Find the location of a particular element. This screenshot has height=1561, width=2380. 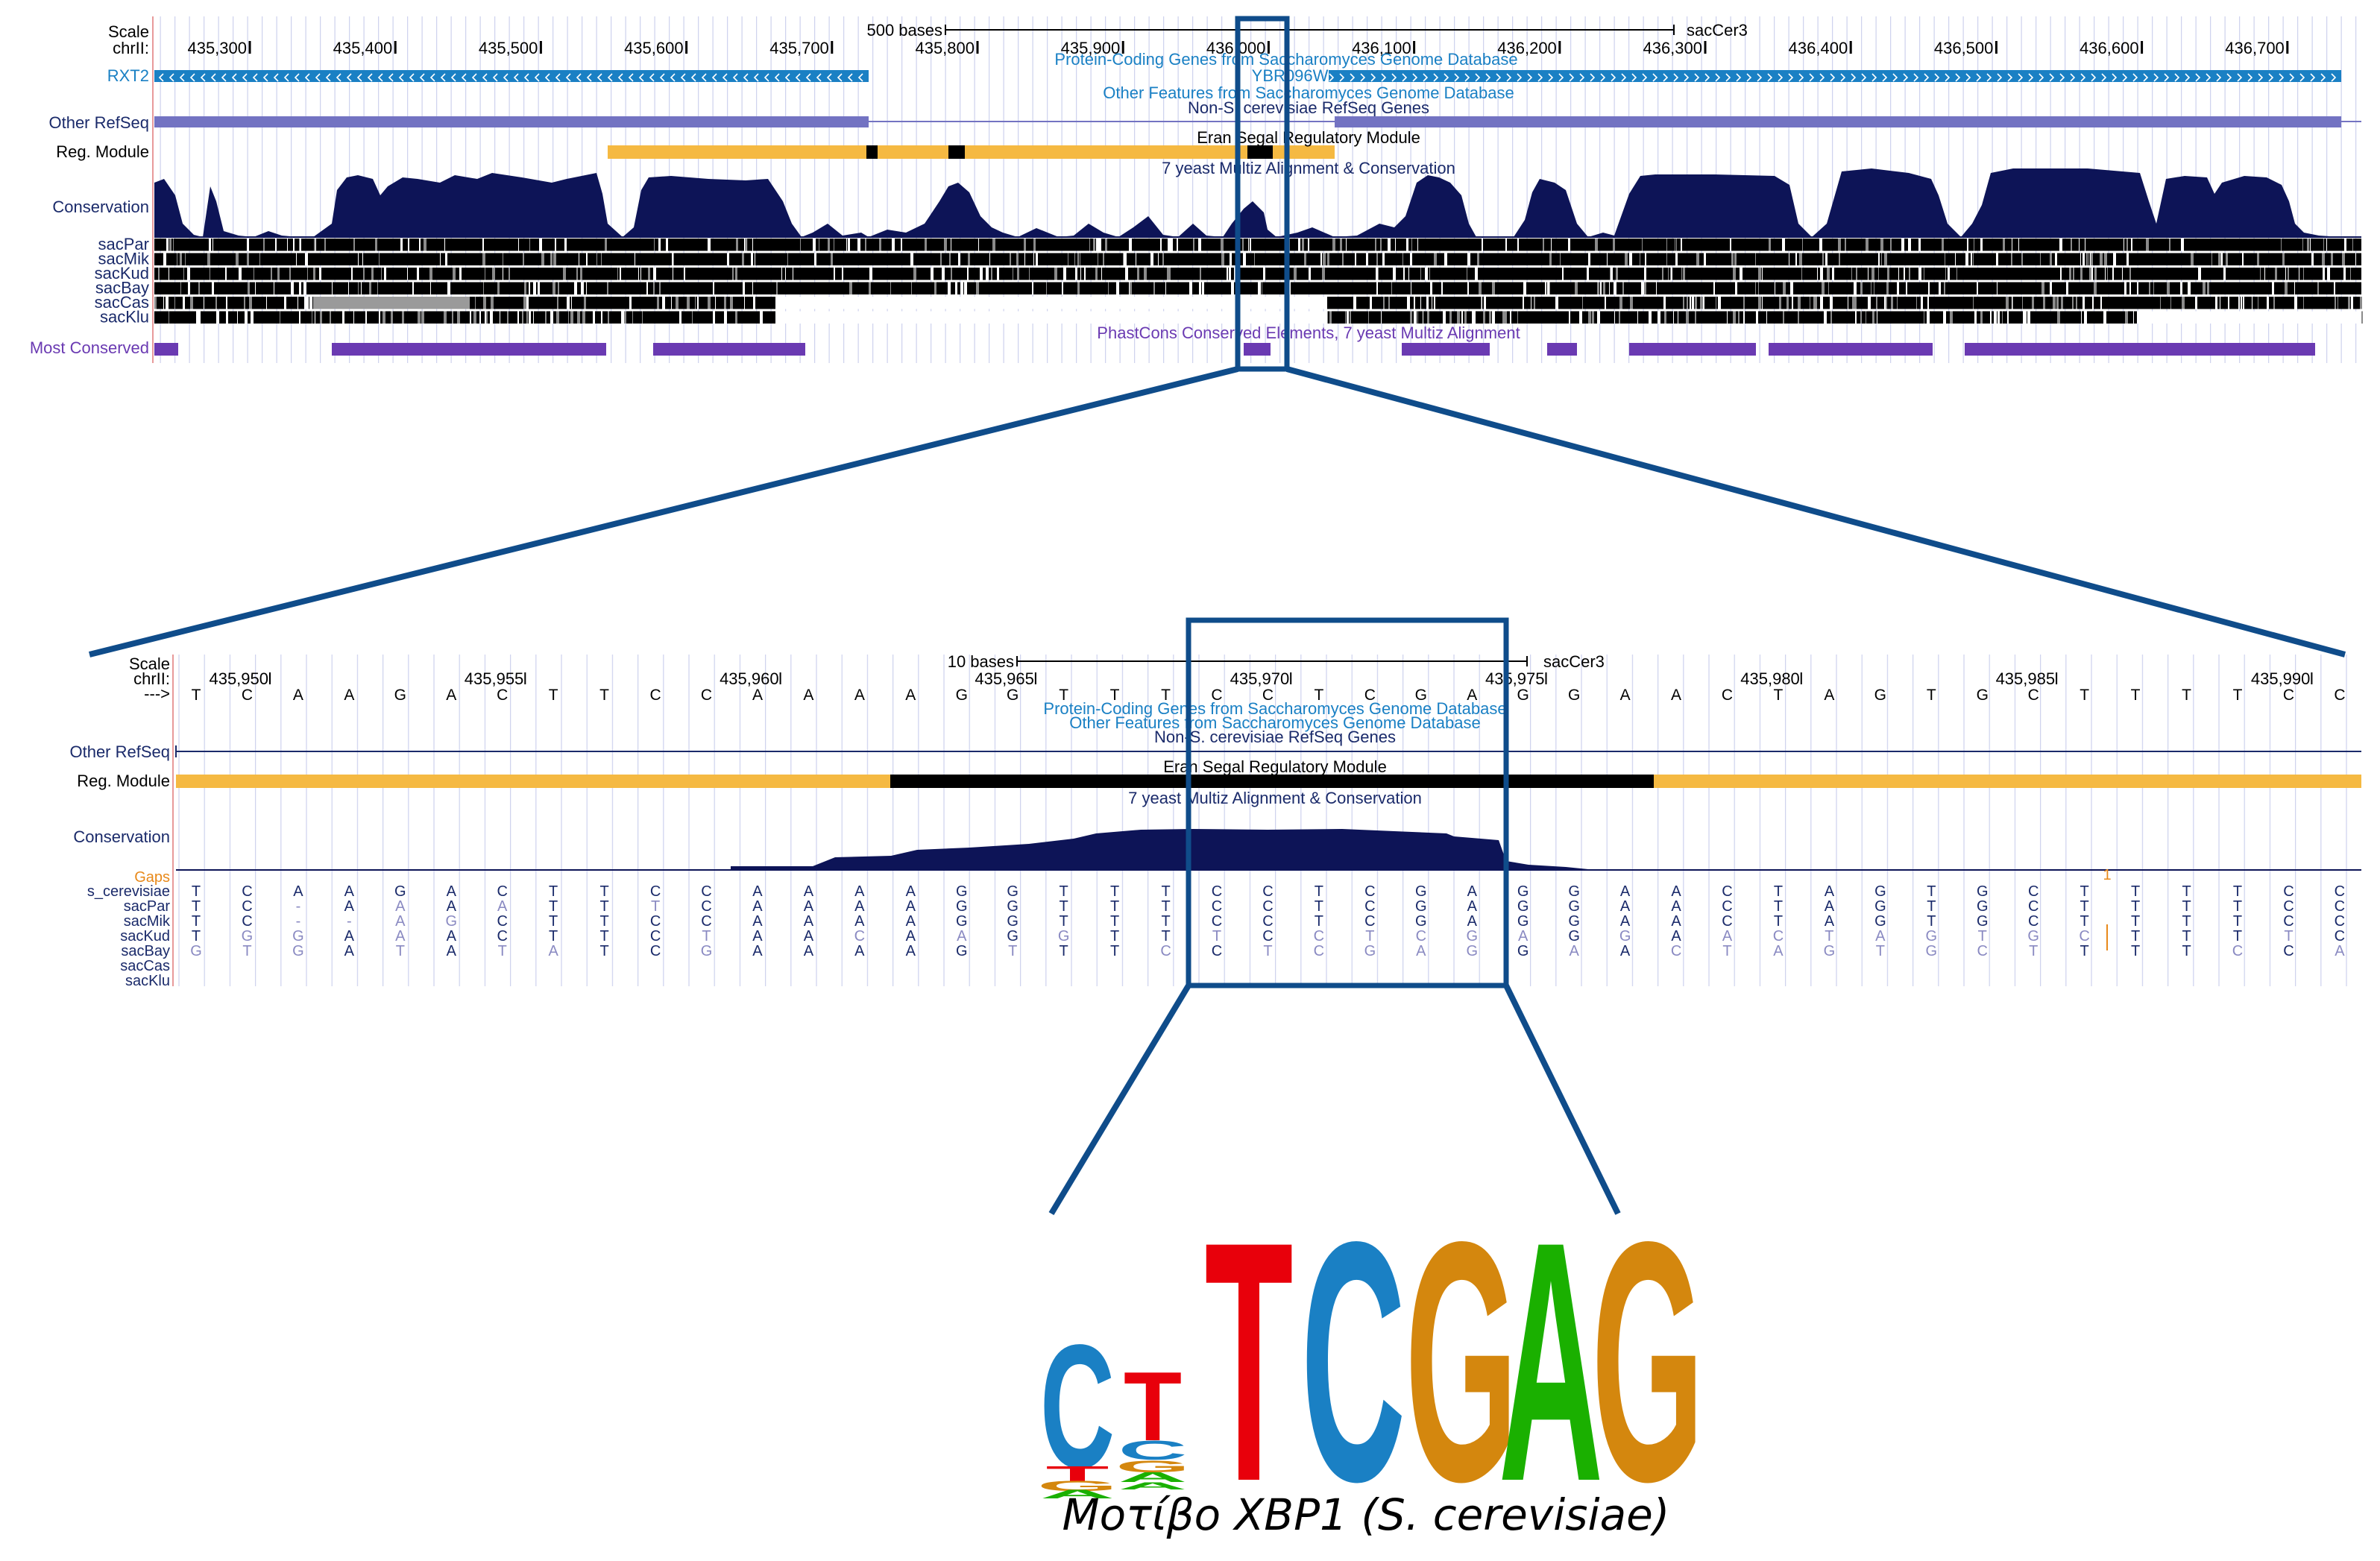

top-chrom-label: chrII: is located at coordinates (131, 48).